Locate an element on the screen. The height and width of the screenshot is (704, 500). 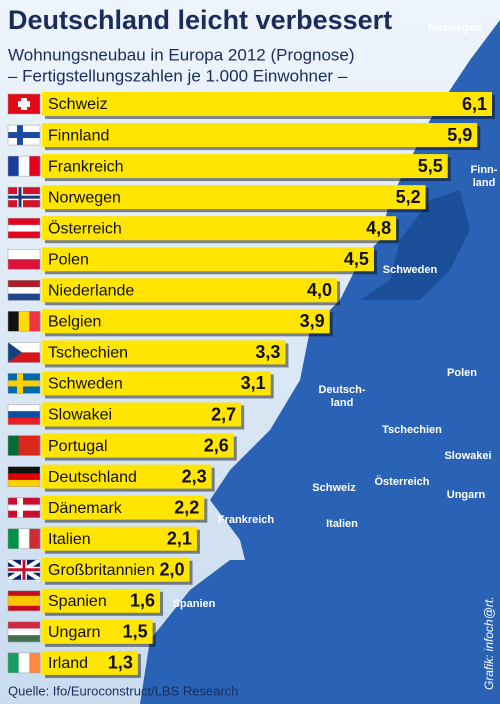
map-label: Polen is located at coordinates (462, 373).